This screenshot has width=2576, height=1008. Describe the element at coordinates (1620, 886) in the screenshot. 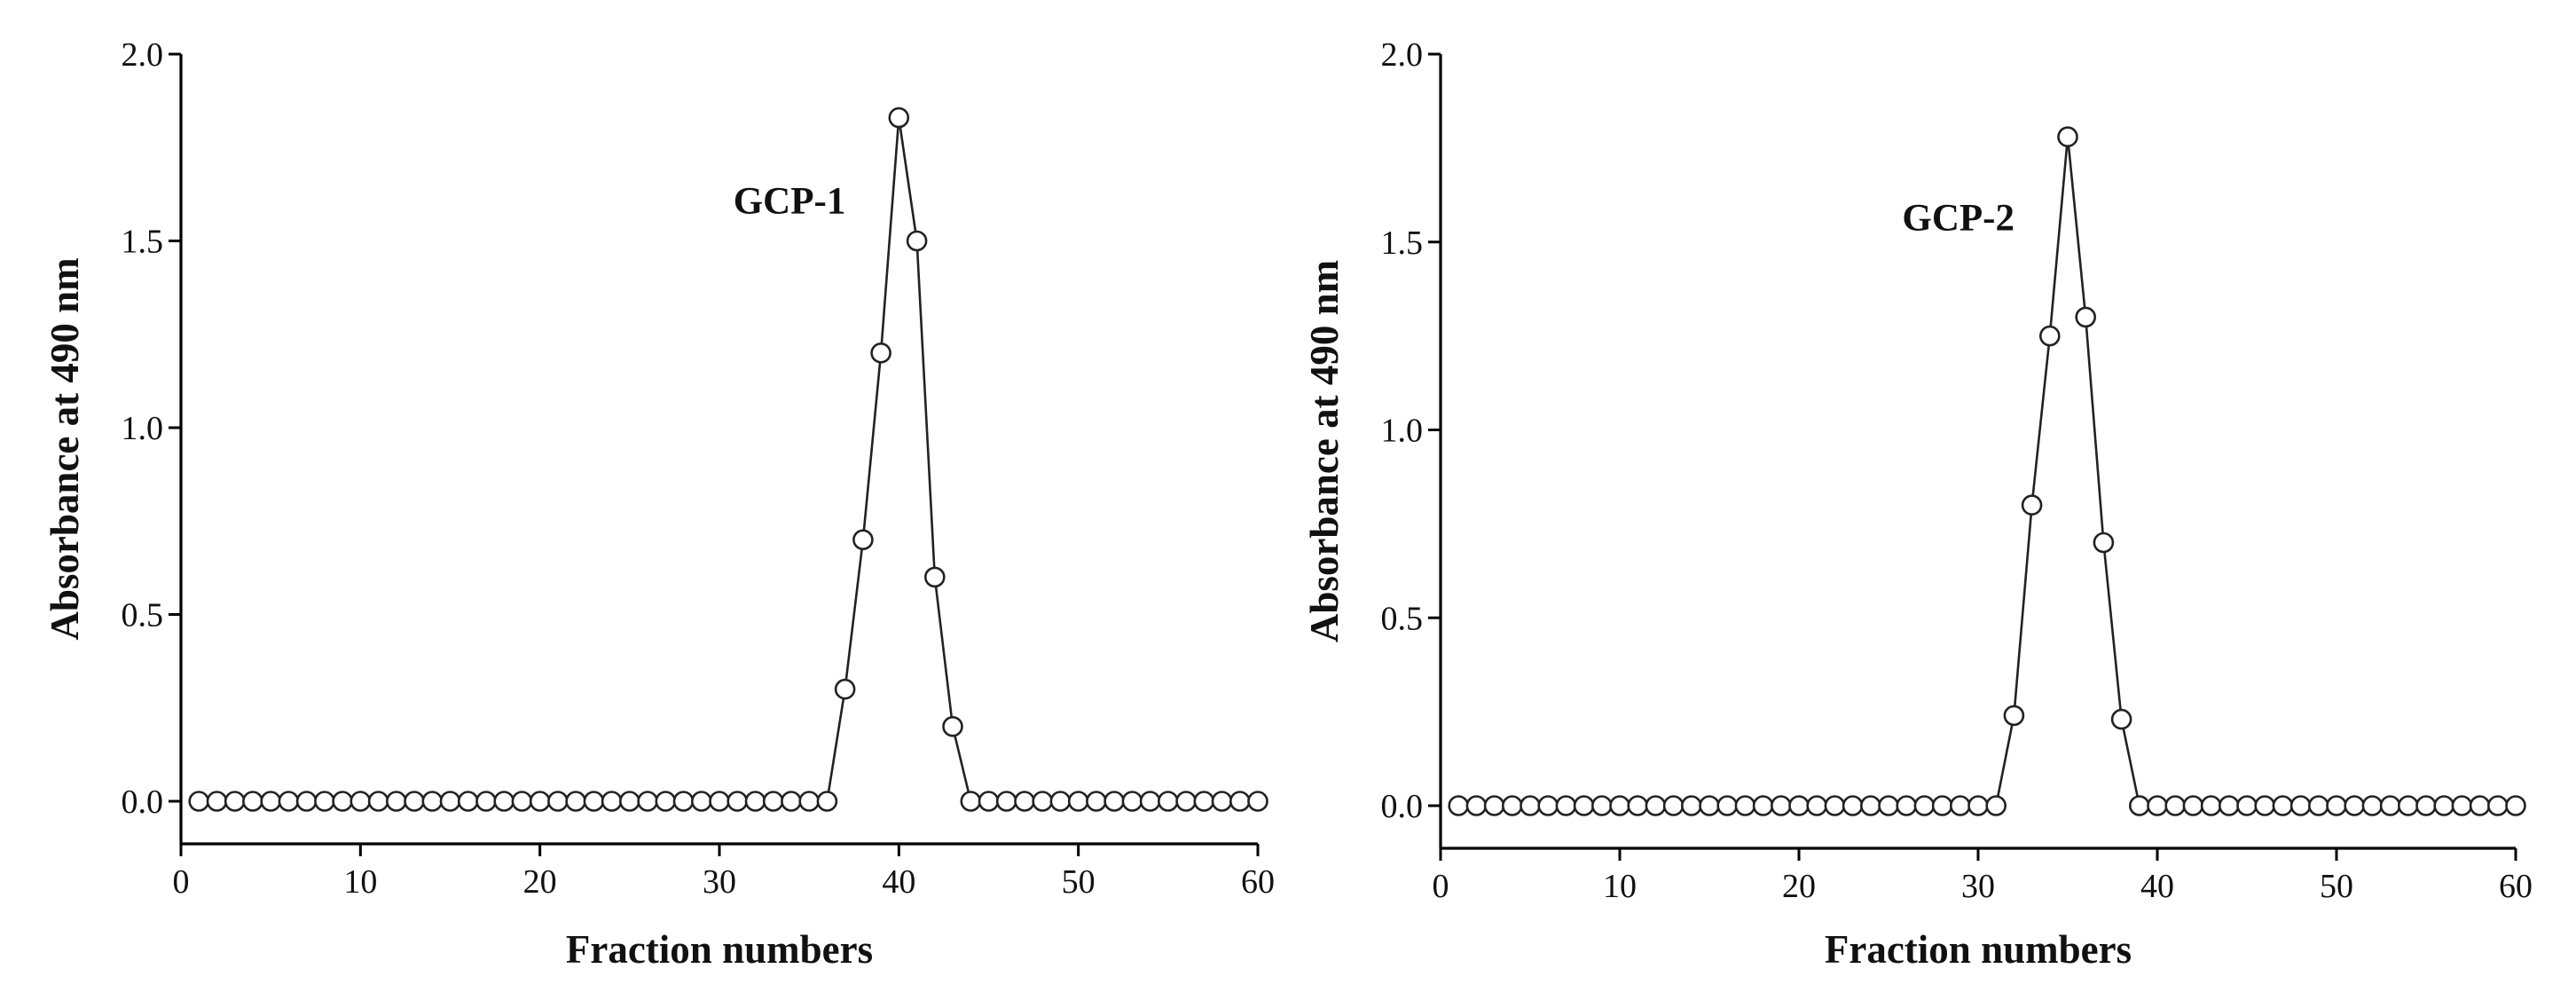

I see `x-tick-label: 10` at that location.